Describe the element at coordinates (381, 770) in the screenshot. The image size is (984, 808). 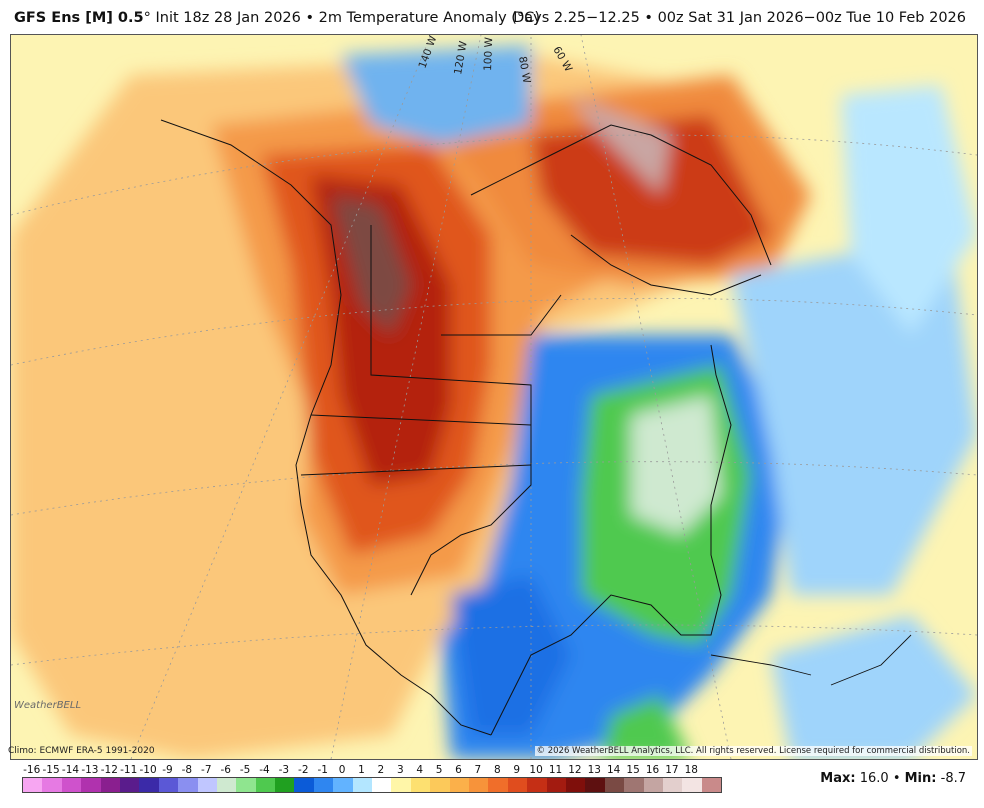
I see `colorbar-tick-label: 2` at that location.